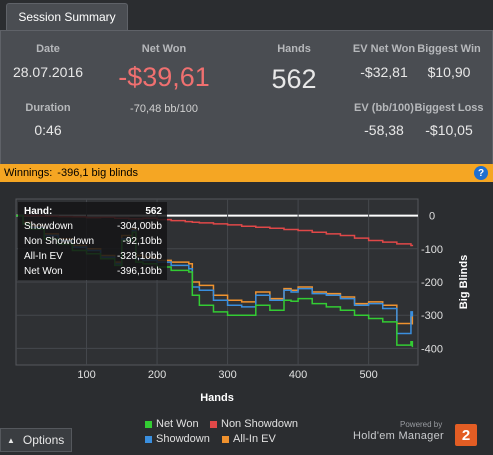 The image size is (493, 455). Describe the element at coordinates (294, 49) in the screenshot. I see `hands-label: Hands` at that location.